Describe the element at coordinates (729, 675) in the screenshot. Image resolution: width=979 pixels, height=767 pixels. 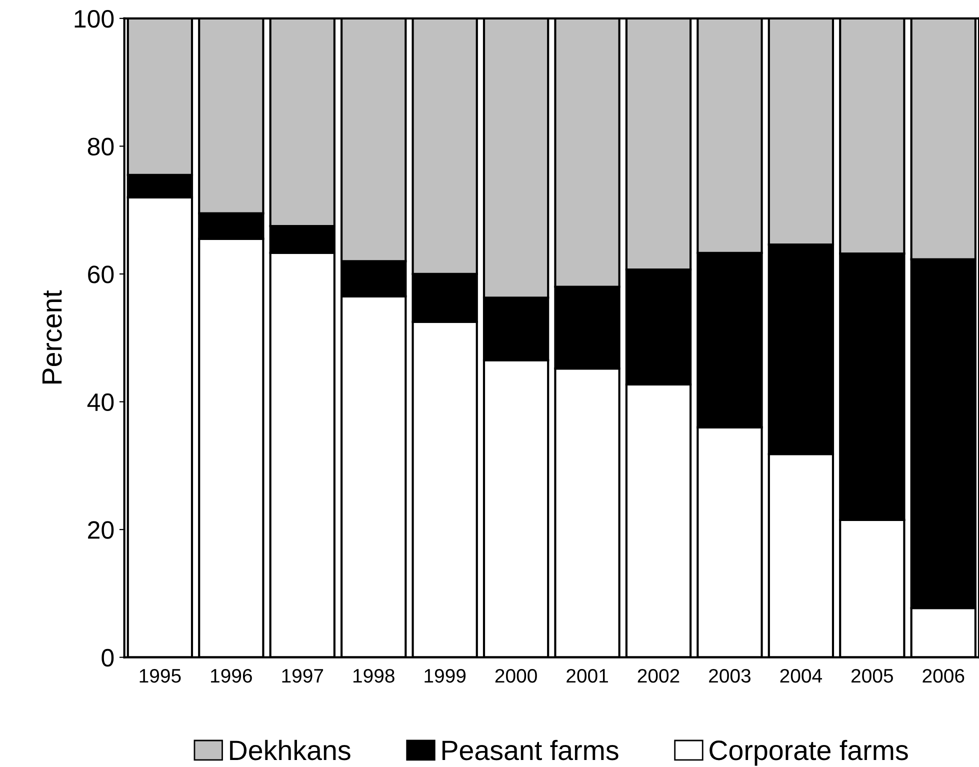
I see `x-tick-label: 2003` at that location.